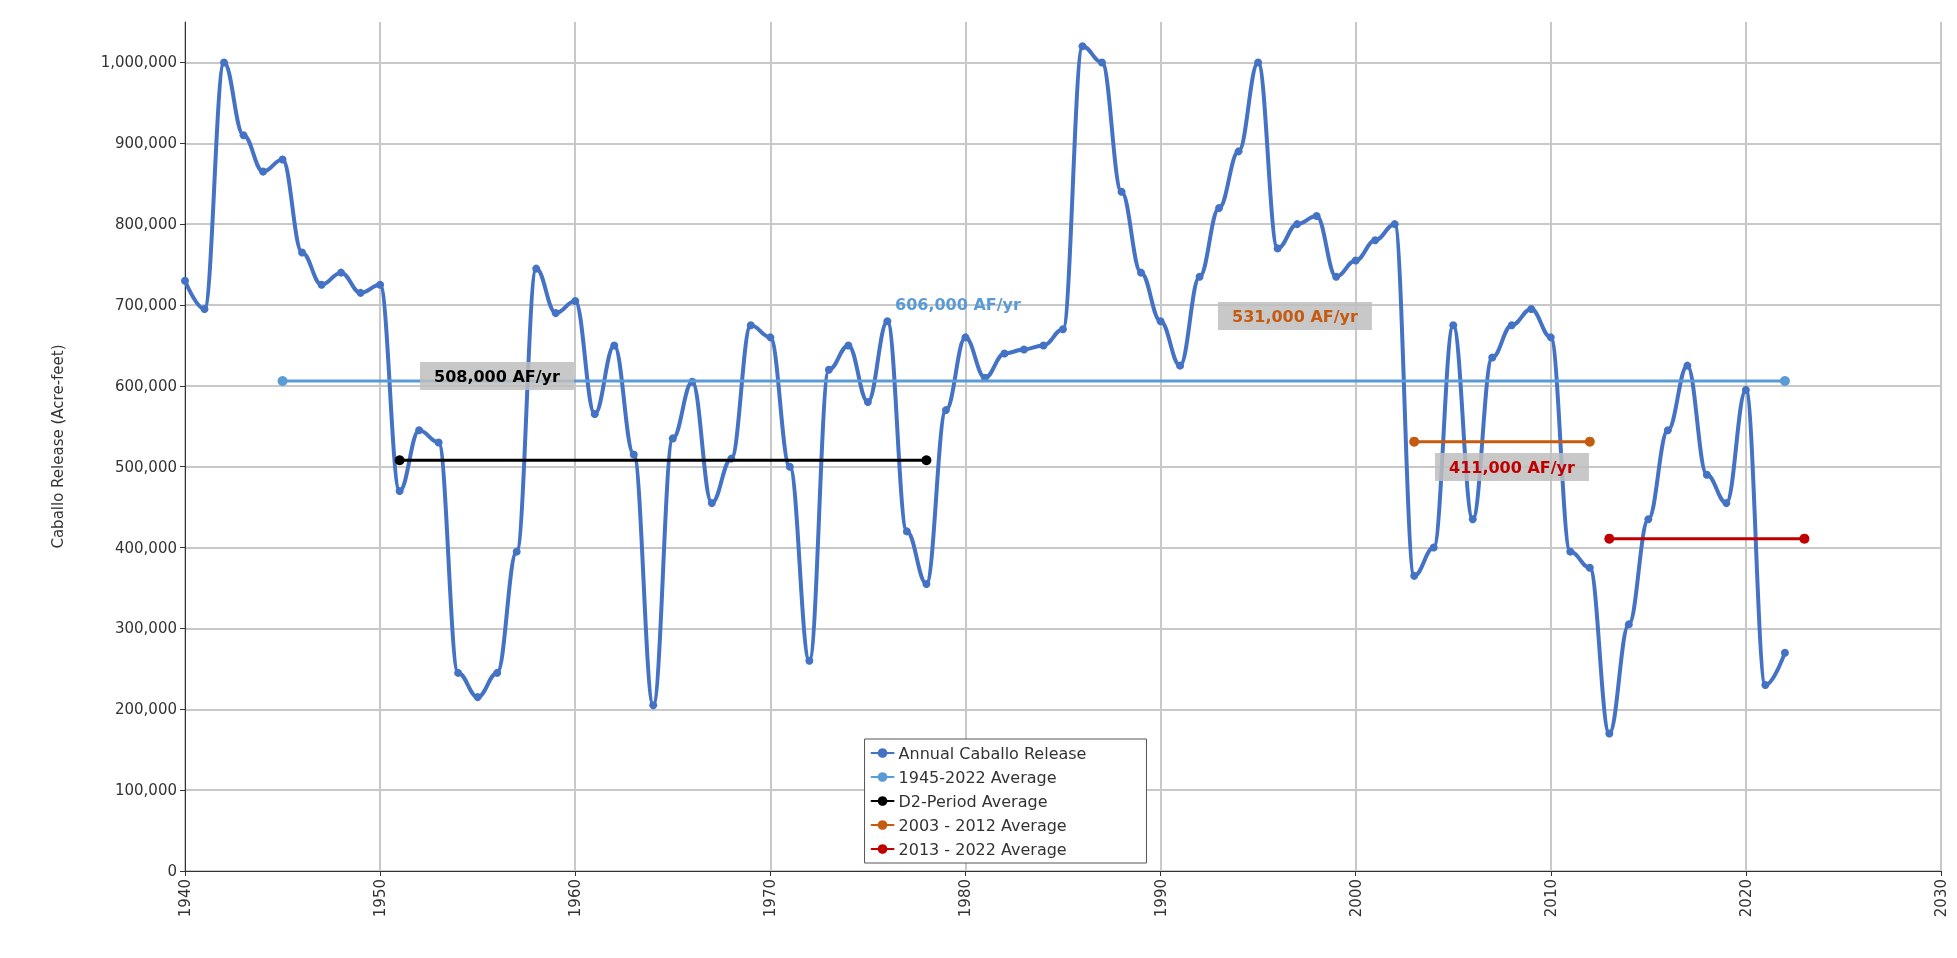  Describe the element at coordinates (138, 62) in the screenshot. I see `y-tick-label: 1,000,000` at that location.